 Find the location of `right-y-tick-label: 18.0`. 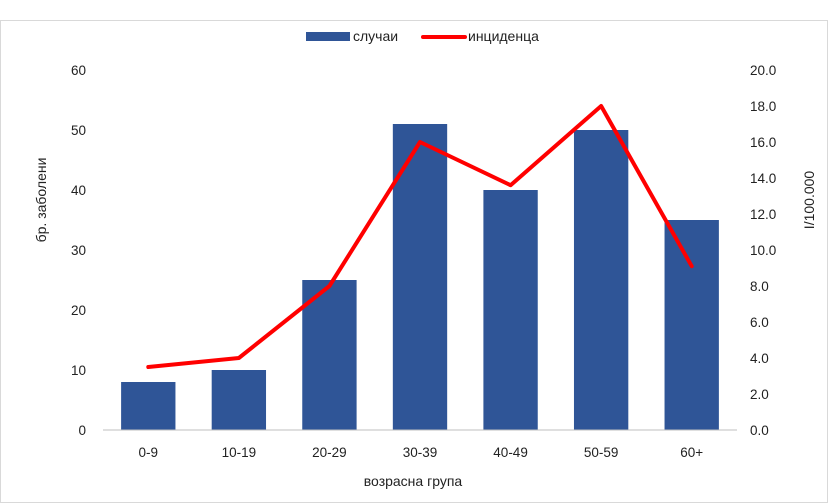

right-y-tick-label: 18.0 is located at coordinates (763, 106).